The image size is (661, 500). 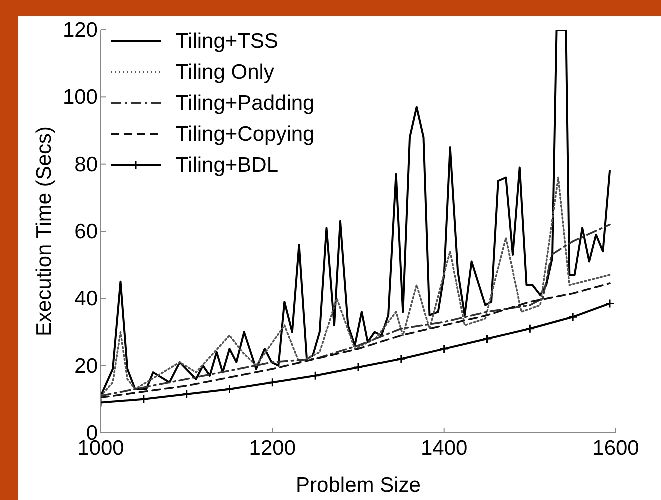 What do you see at coordinates (358, 485) in the screenshot?
I see `x-axis-title: Problem Size` at bounding box center [358, 485].